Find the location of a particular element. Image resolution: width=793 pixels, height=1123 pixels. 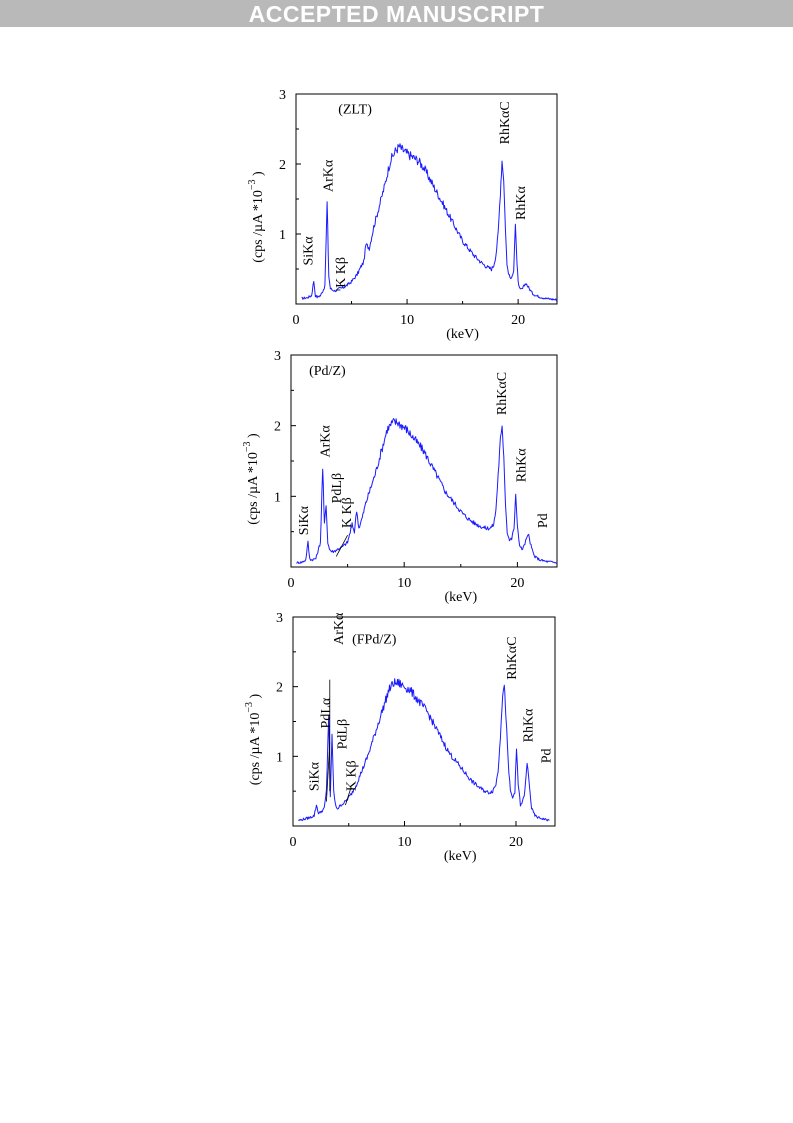

panel-title: (FPd/Z) is located at coordinates (374, 639).